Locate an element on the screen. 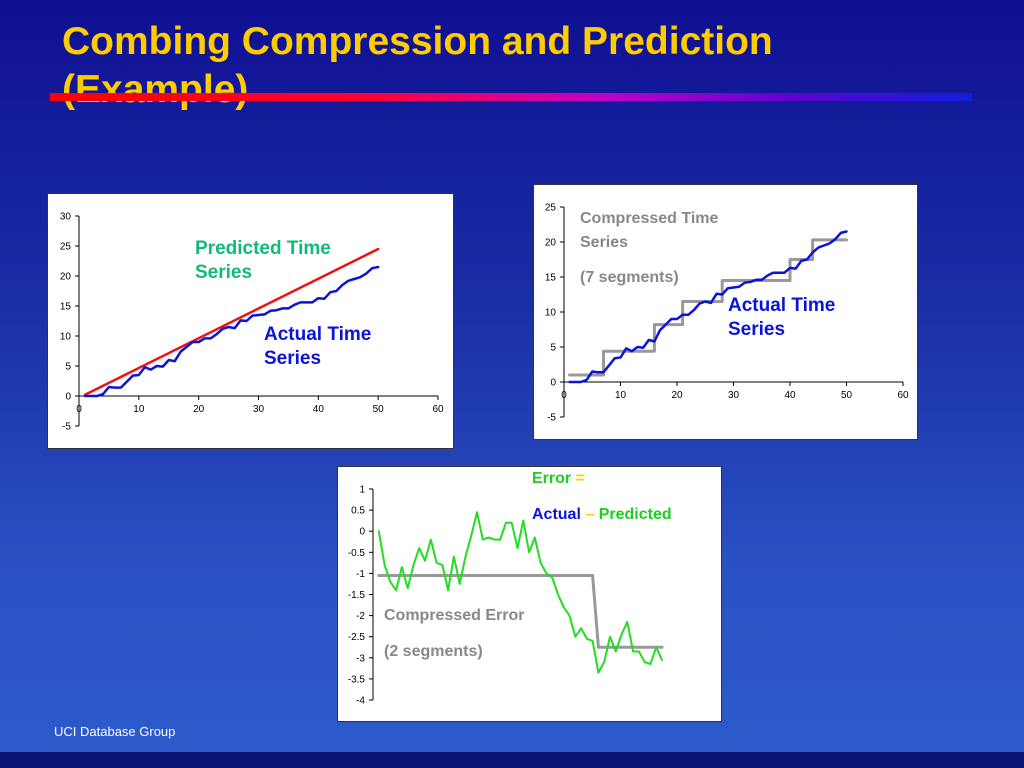  title-underline is located at coordinates (511, 97).